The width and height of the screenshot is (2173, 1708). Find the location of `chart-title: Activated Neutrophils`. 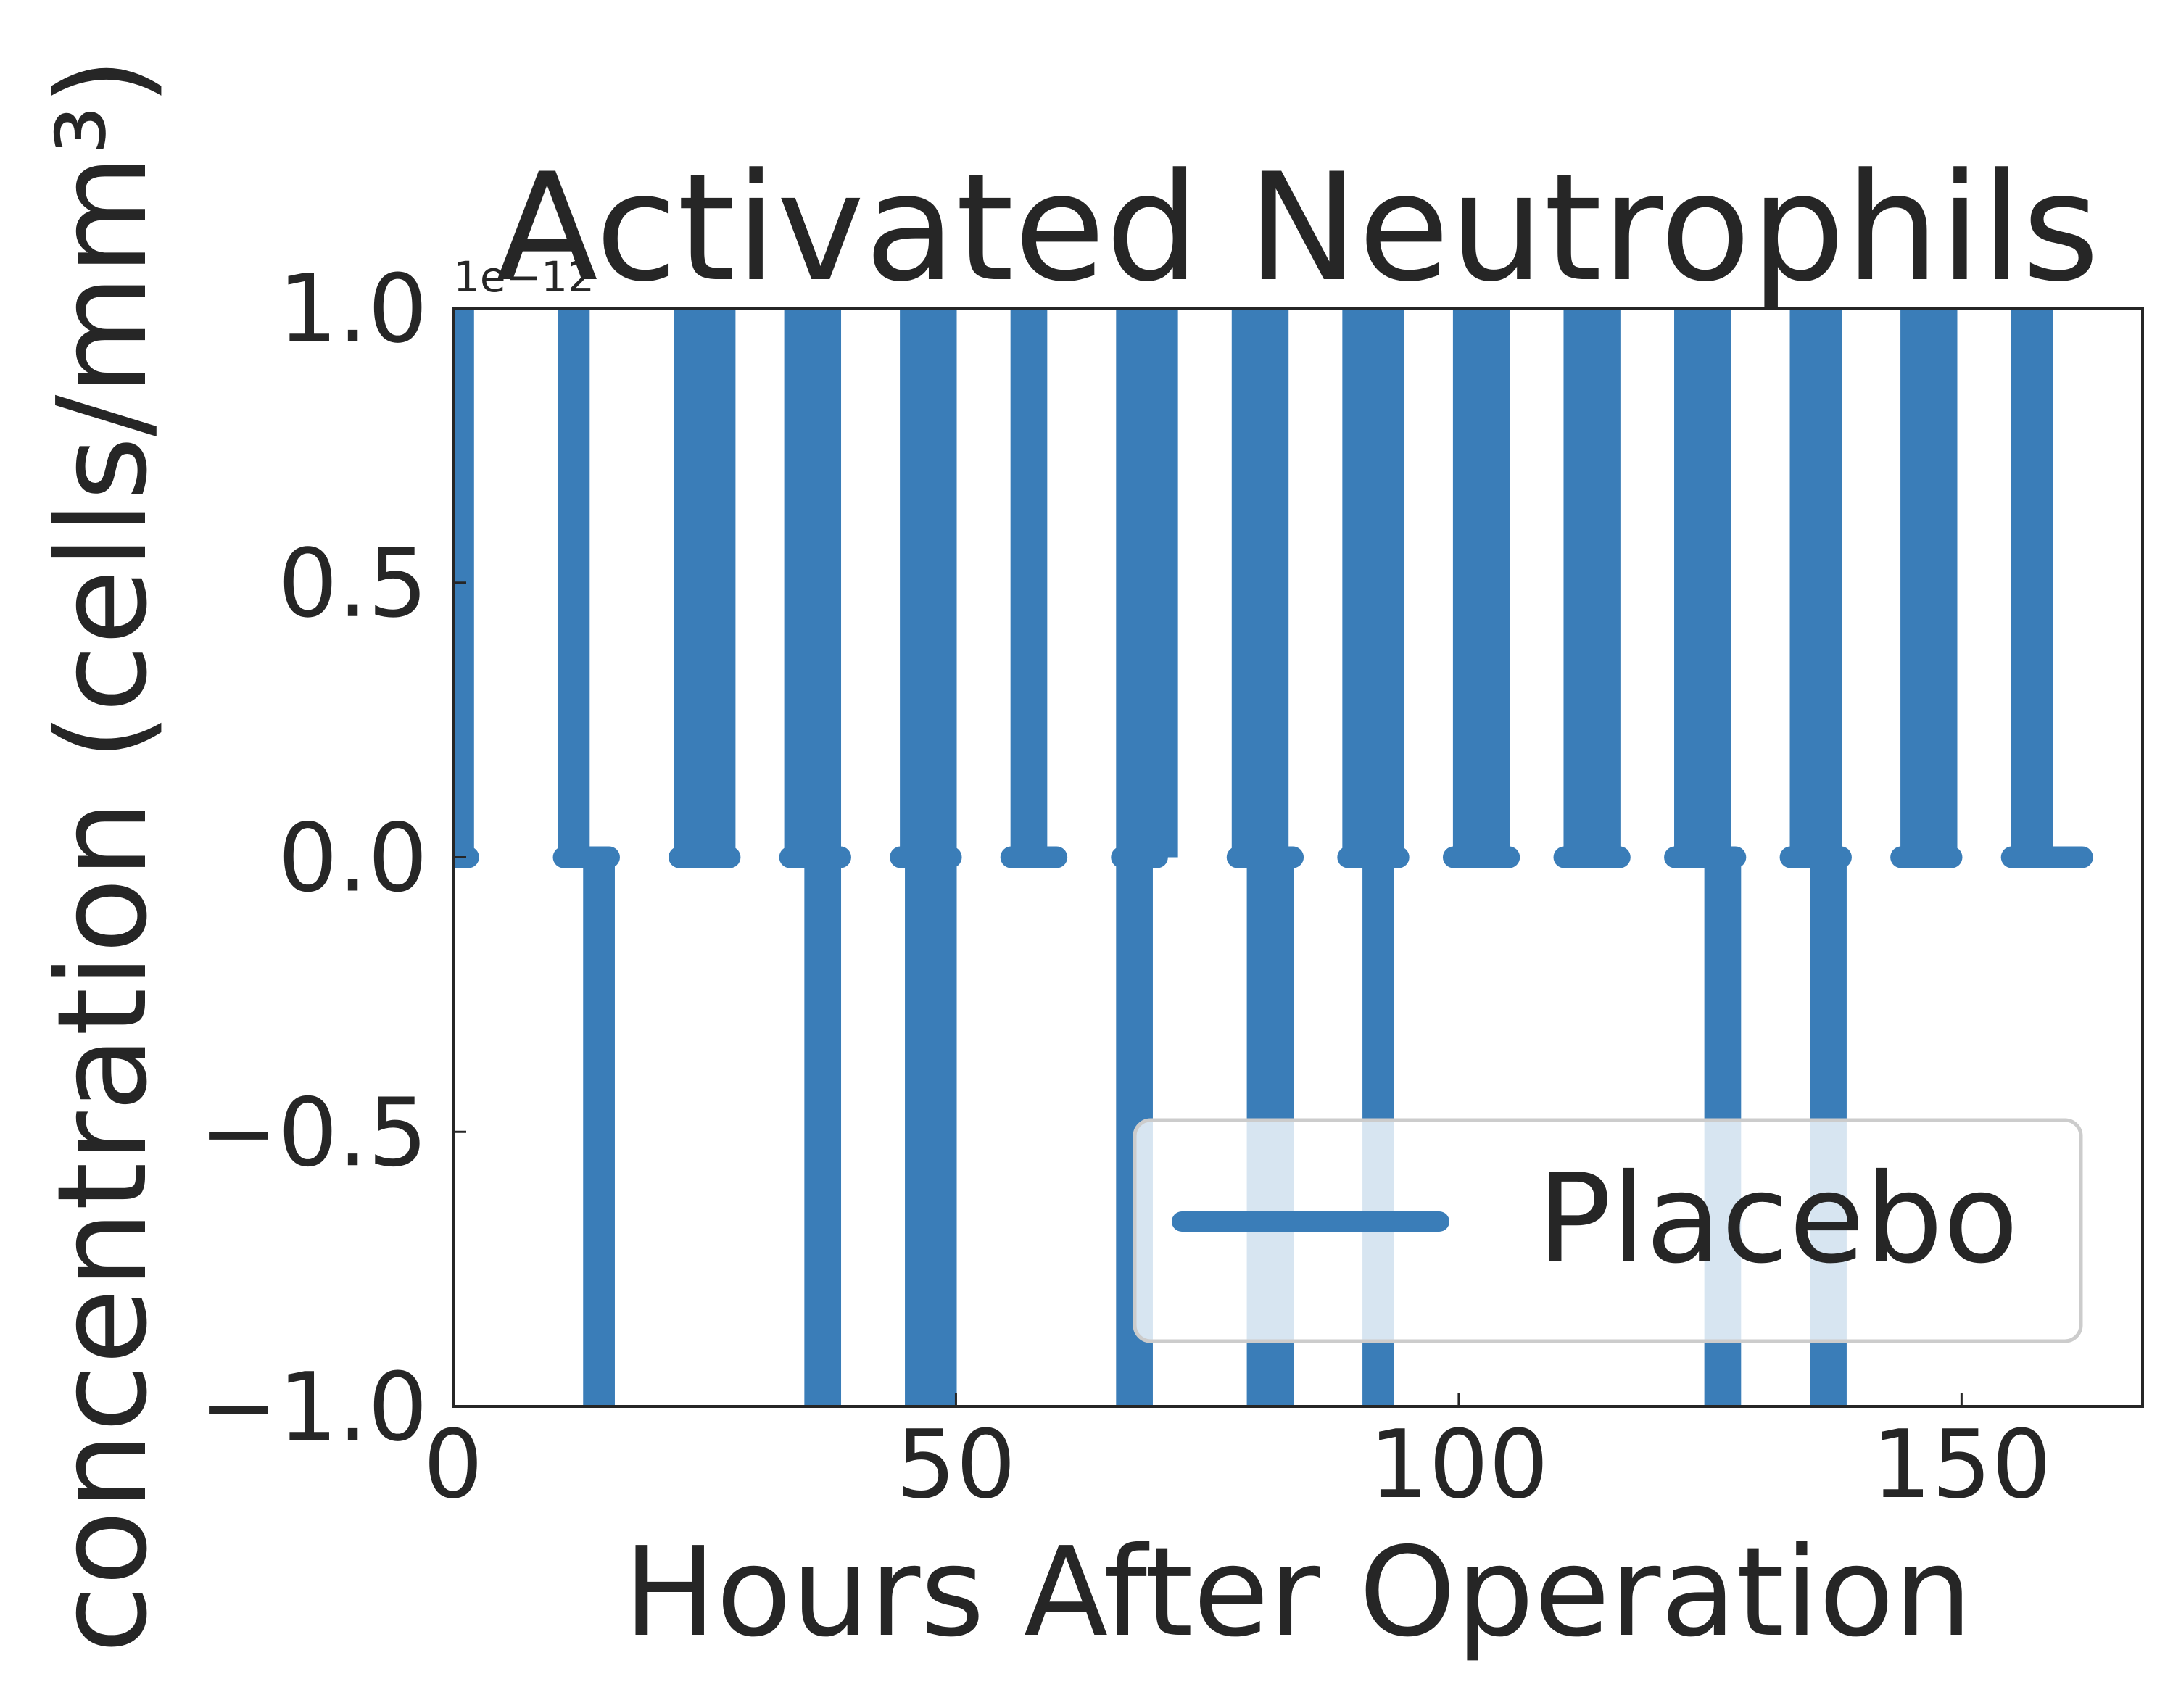

chart-title: Activated Neutrophils is located at coordinates (1297, 228).